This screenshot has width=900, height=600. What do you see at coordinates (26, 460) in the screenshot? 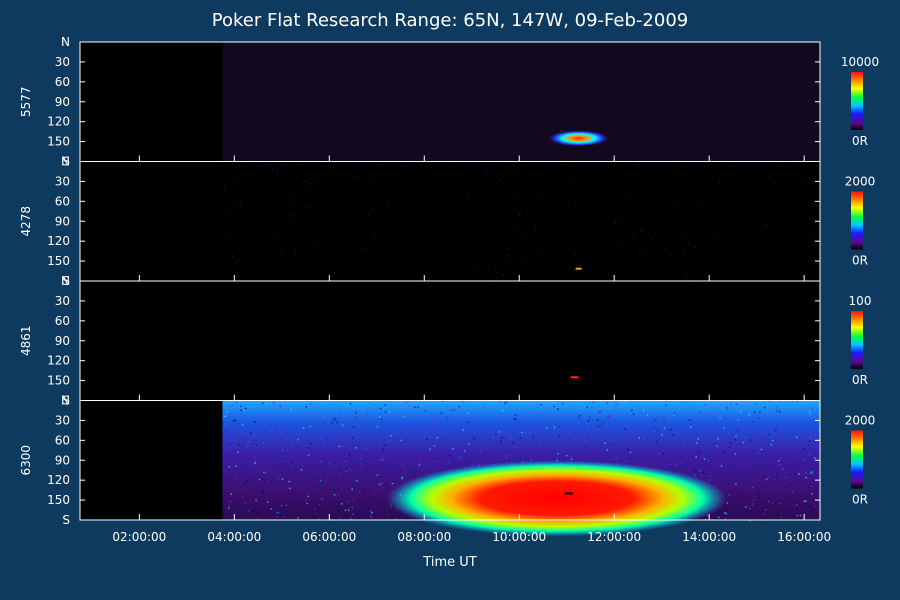
I see `panel-wavelength-label: 6300` at bounding box center [26, 460].